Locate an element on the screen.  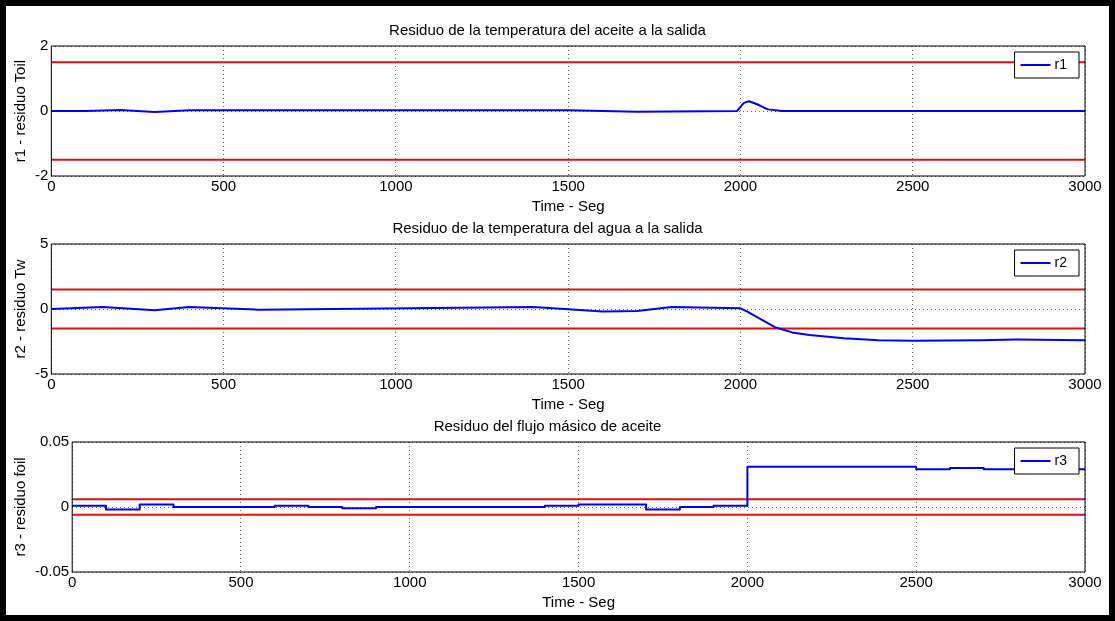
y-axis-title: r1 - residuo Toil is located at coordinates (20, 111).